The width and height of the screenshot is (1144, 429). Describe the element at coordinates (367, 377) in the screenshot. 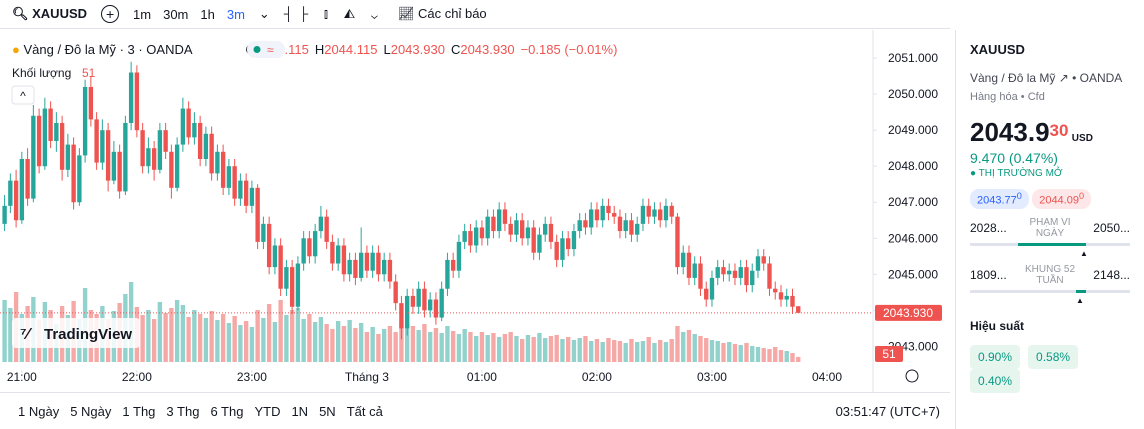

I see `x-tick-label: Tháng 3` at that location.